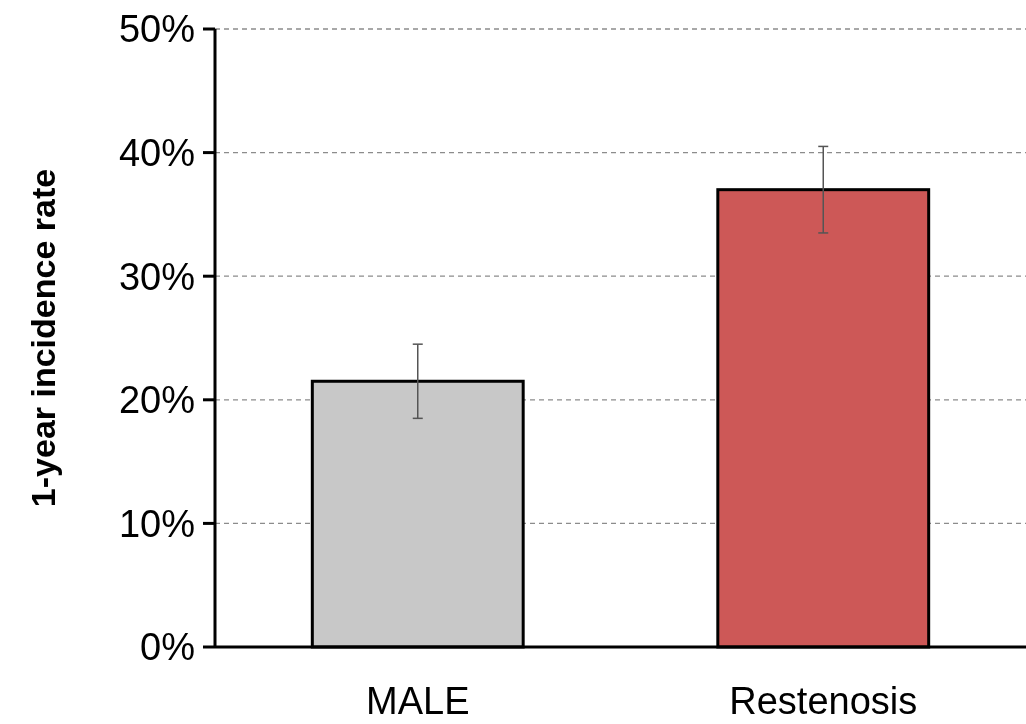 This screenshot has height=724, width=1026. I want to click on y-tick-label: 0%, so click(167, 647).